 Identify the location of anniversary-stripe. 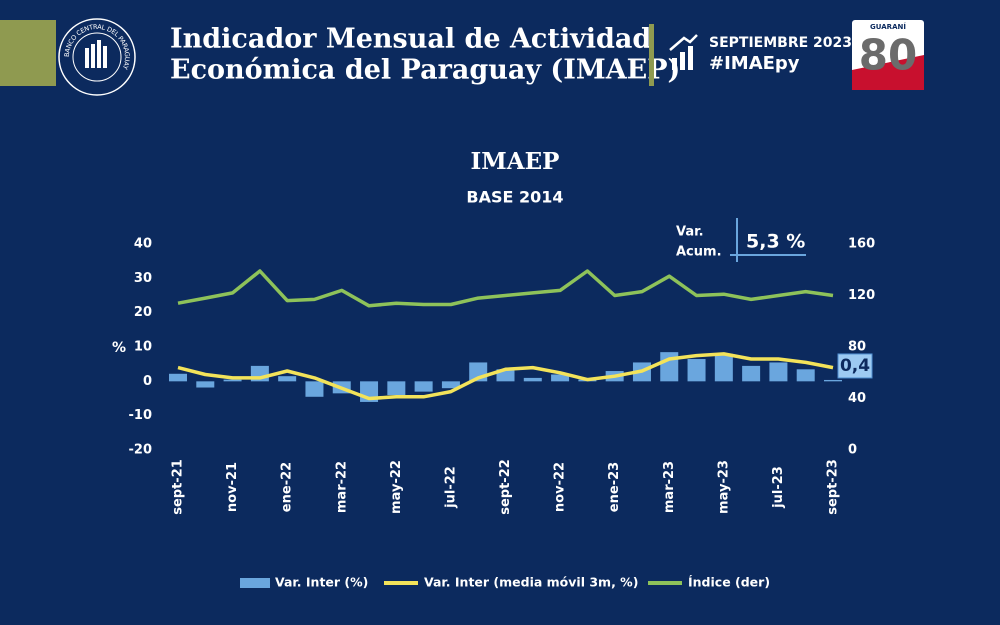
(888, 72).